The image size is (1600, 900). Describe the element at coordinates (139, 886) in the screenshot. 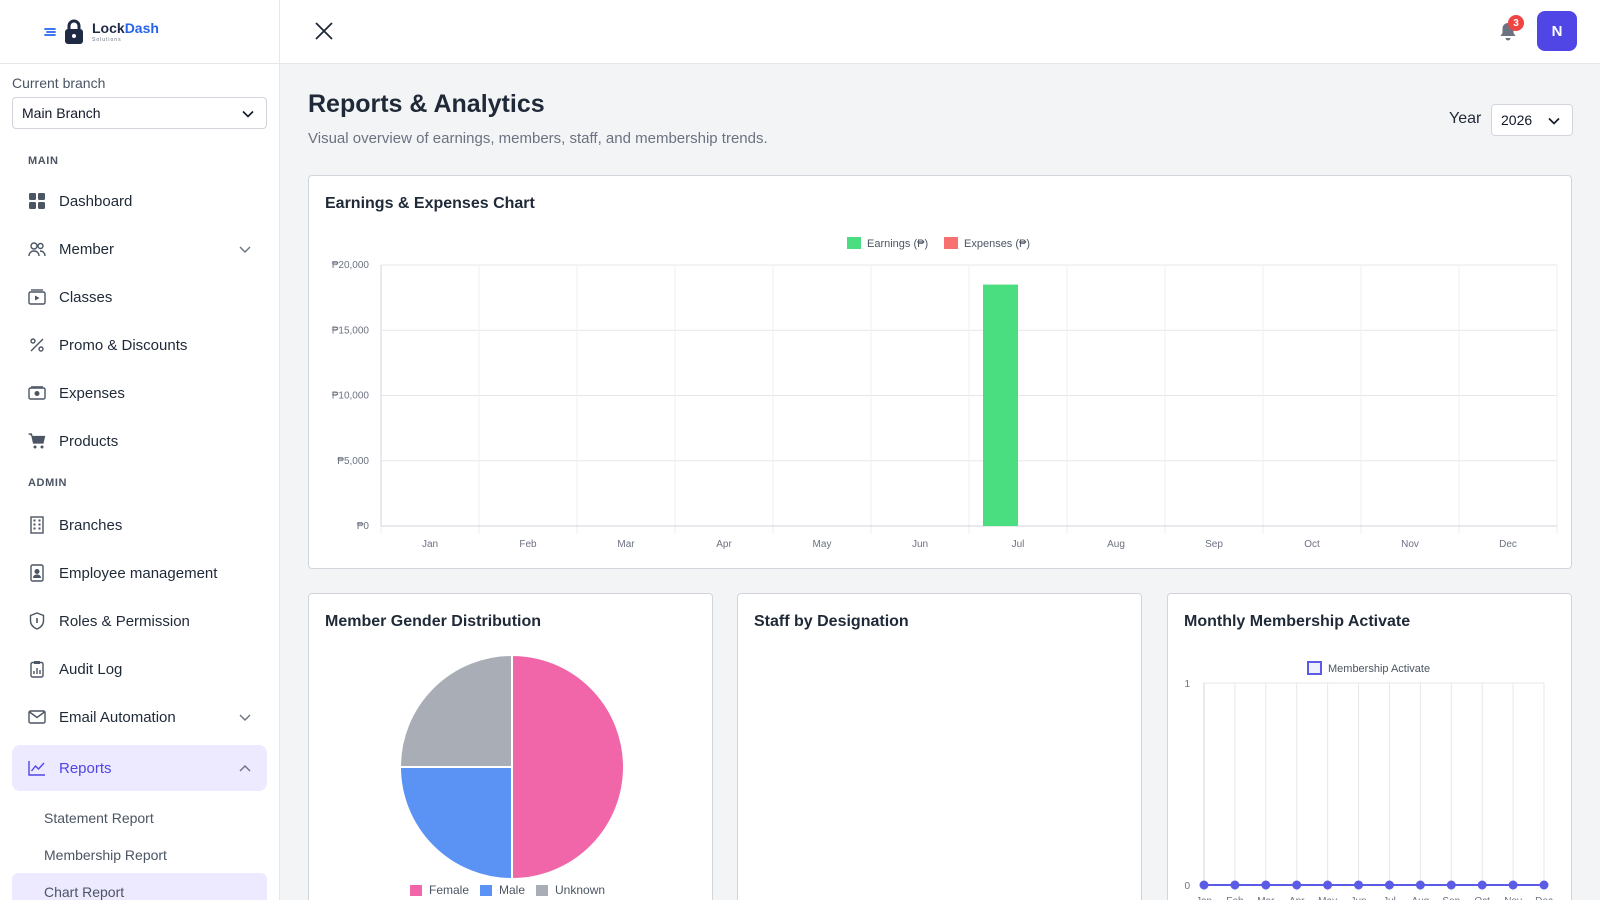

I see `sidebar-subitem-chart-report: Chart Report` at that location.